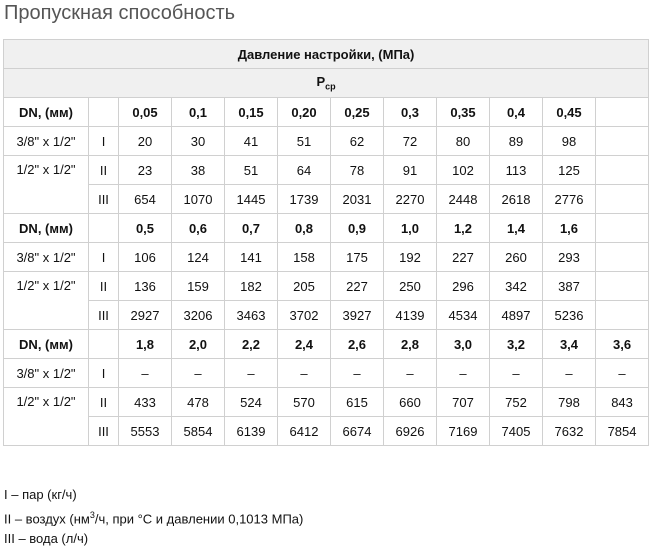 Image resolution: width=652 pixels, height=549 pixels. I want to click on table-cell: 2618, so click(516, 199).